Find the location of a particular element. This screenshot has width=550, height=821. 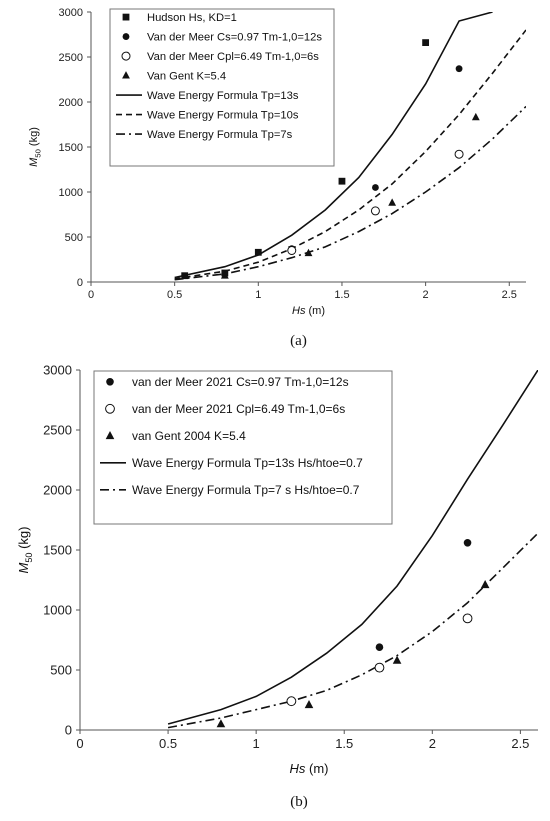

legend-label: van Gent 2004 K=5.4 is located at coordinates (189, 436).